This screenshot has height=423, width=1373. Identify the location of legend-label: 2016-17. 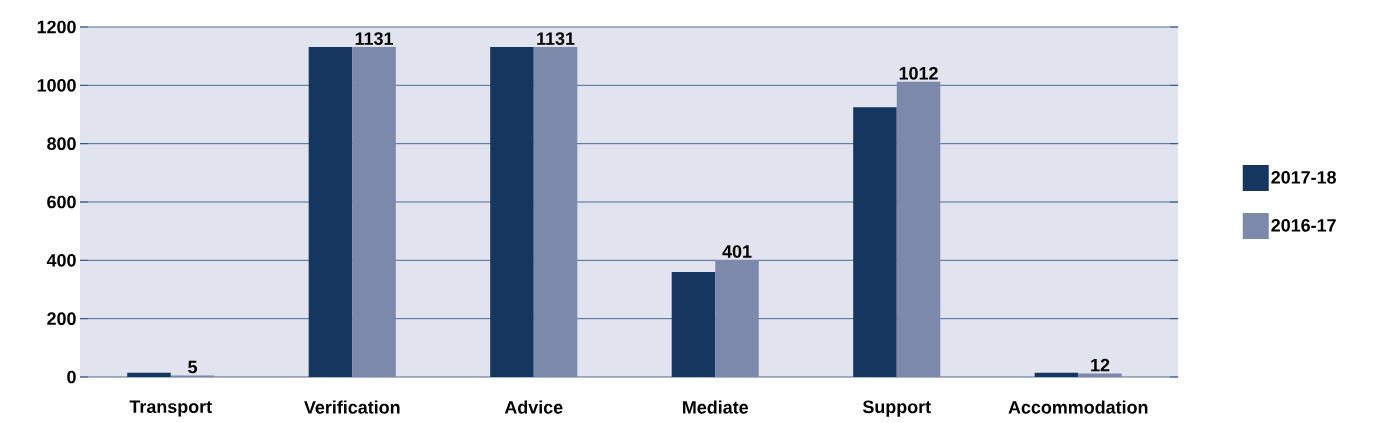
(1303, 225).